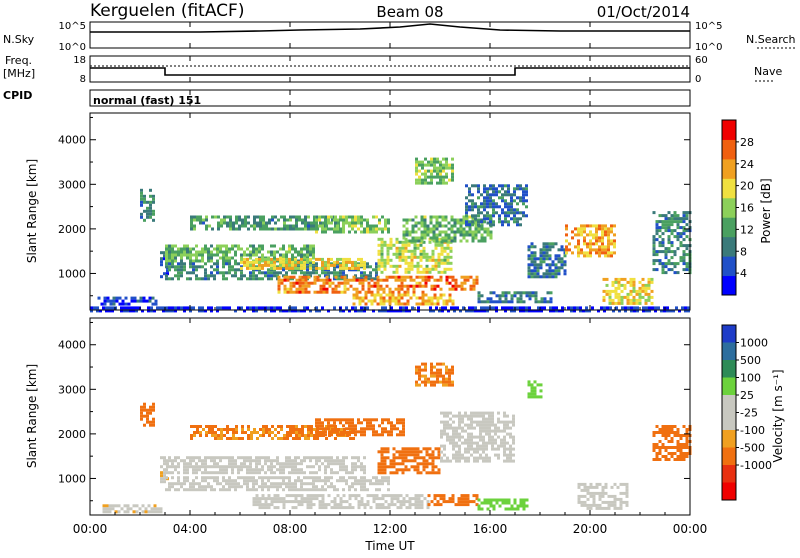 The height and width of the screenshot is (558, 800). What do you see at coordinates (290, 529) in the screenshot?
I see `x-tick-label: 08:00` at bounding box center [290, 529].